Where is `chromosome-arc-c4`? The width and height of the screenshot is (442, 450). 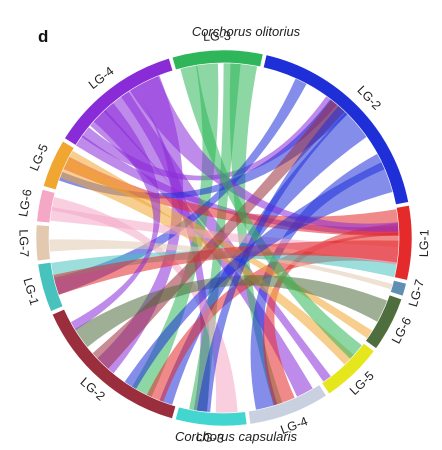
chromosome-arc-c4 is located at coordinates (287, 404).